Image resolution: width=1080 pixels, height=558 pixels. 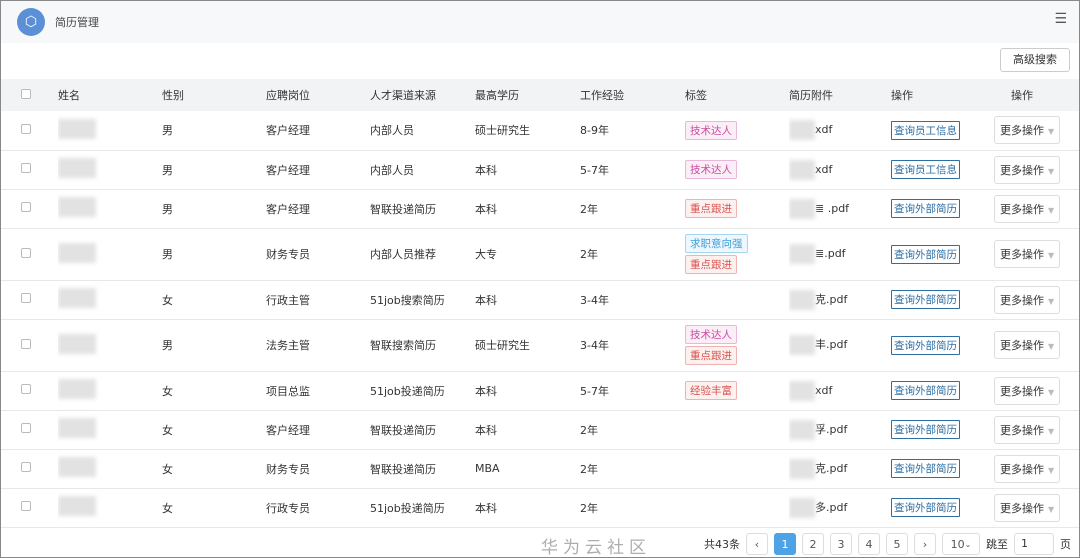 I want to click on page-button: 5, so click(x=897, y=544).